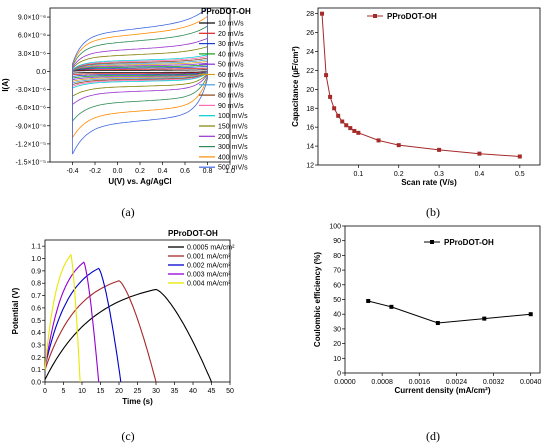 This screenshot has height=447, width=550. I want to click on legend-label: 20 mV/s, so click(231, 34).